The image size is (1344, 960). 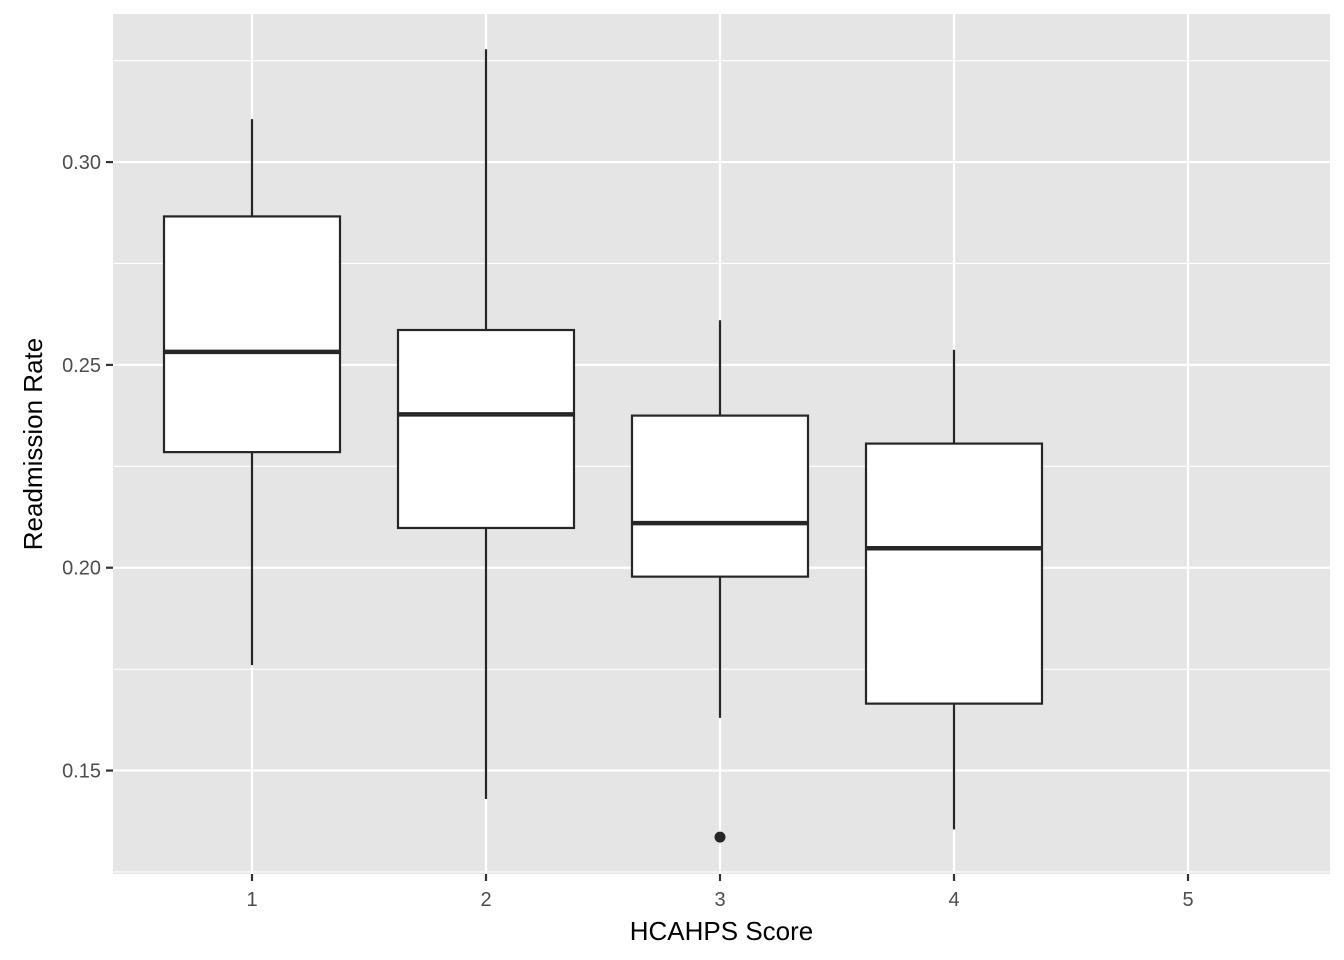 I want to click on y-tick-label: 0.30, so click(x=81, y=163).